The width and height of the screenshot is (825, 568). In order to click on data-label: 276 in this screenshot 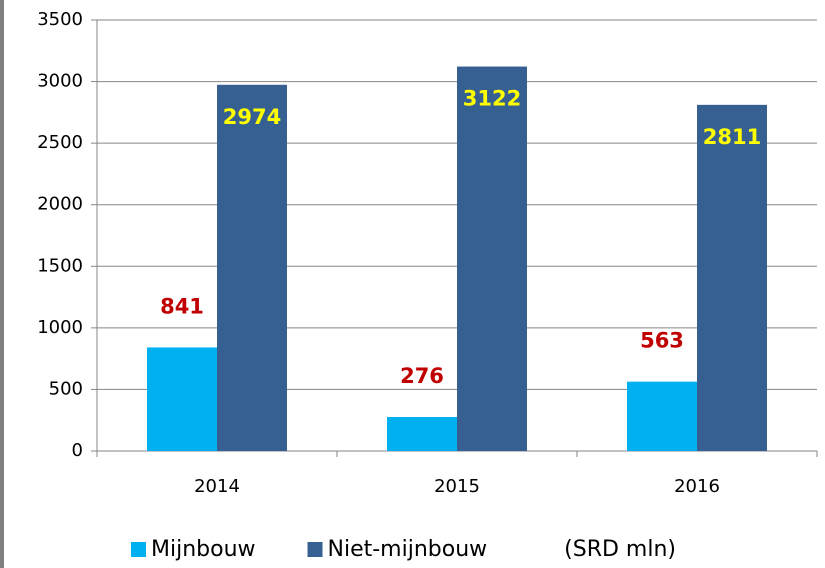, I will do `click(422, 376)`.